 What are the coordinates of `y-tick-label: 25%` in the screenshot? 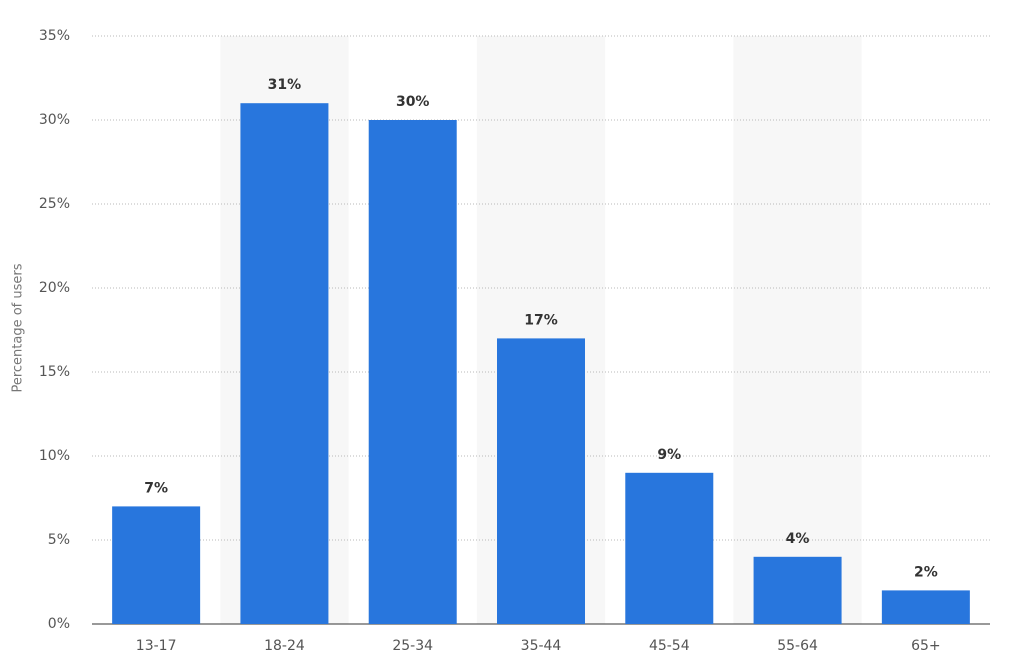 It's located at (54, 204).